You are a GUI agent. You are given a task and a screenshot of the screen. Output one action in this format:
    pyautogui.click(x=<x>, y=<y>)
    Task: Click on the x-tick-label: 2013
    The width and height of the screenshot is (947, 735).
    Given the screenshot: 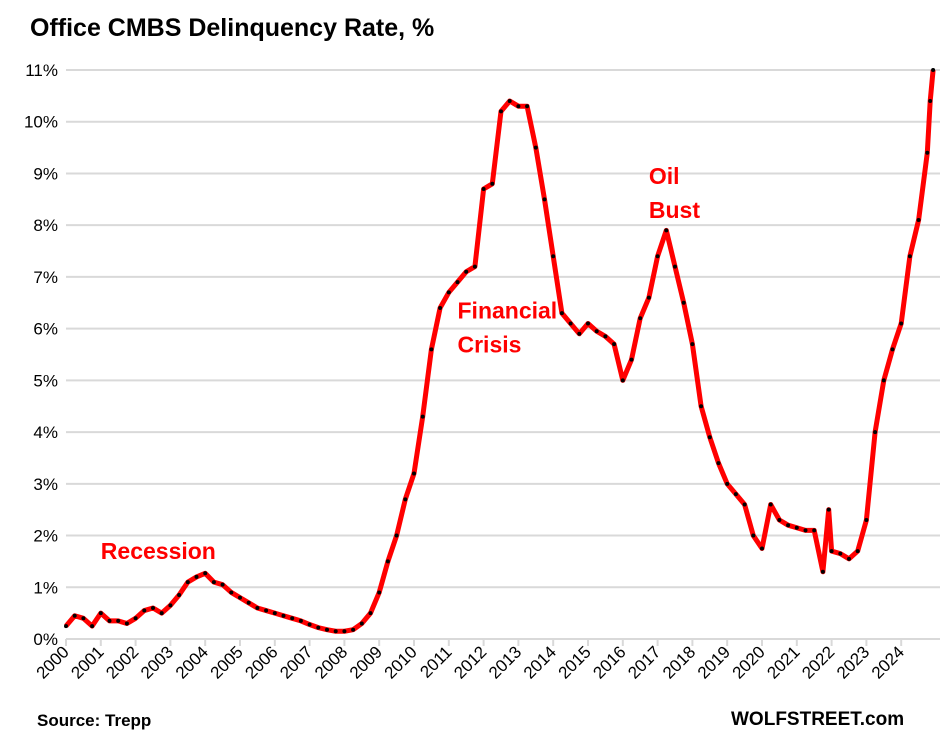 What is the action you would take?
    pyautogui.click(x=505, y=662)
    